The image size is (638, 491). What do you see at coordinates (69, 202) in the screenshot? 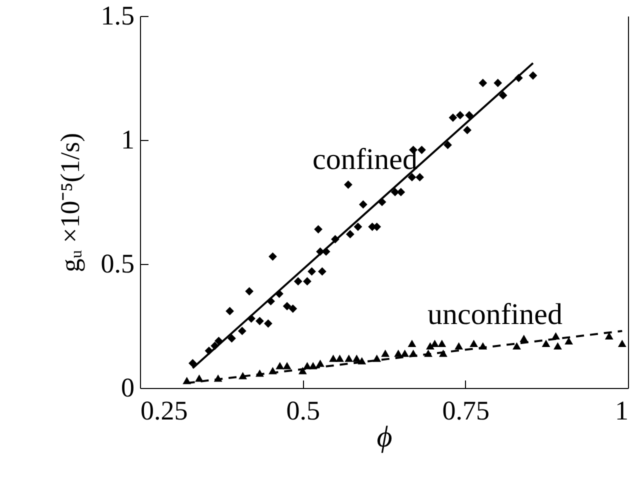
I see `y-axis-title: gᵤ ×10⁻⁵(1/s)` at bounding box center [69, 202].